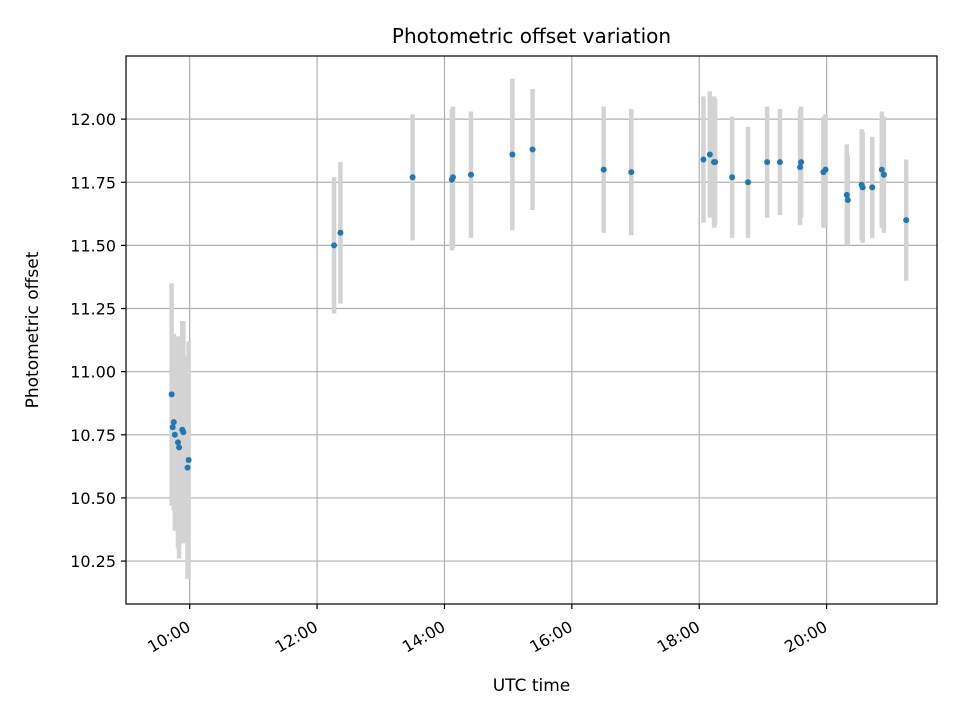 The image size is (960, 720). I want to click on y-tick-label: 10.25, so click(93, 561).